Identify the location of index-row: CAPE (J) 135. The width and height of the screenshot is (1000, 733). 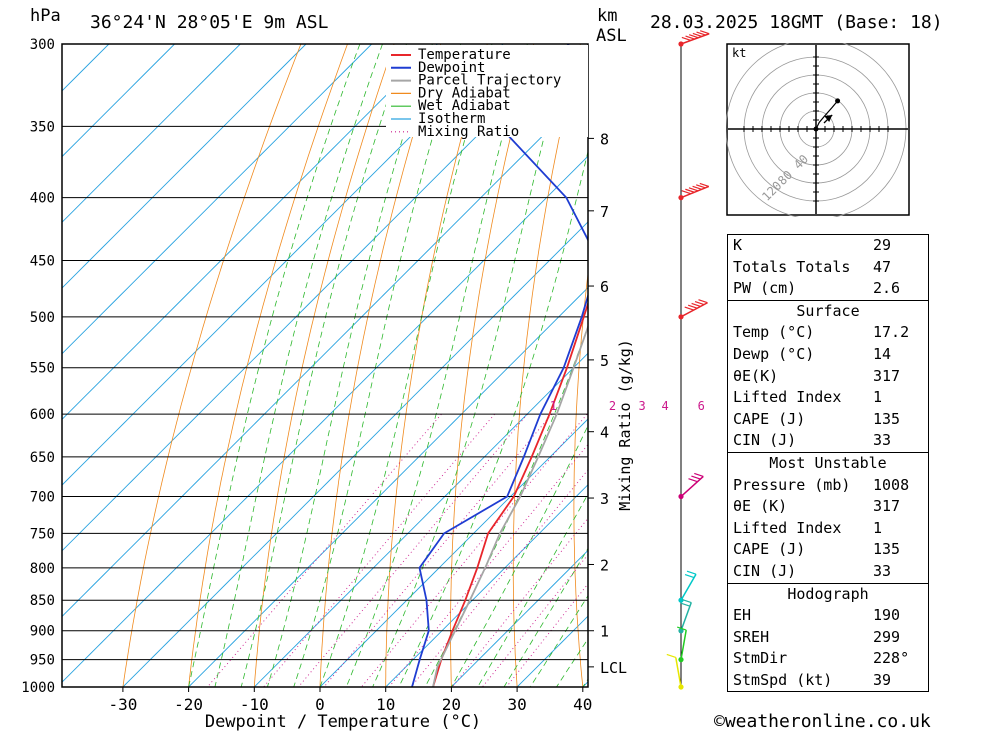
(828, 420).